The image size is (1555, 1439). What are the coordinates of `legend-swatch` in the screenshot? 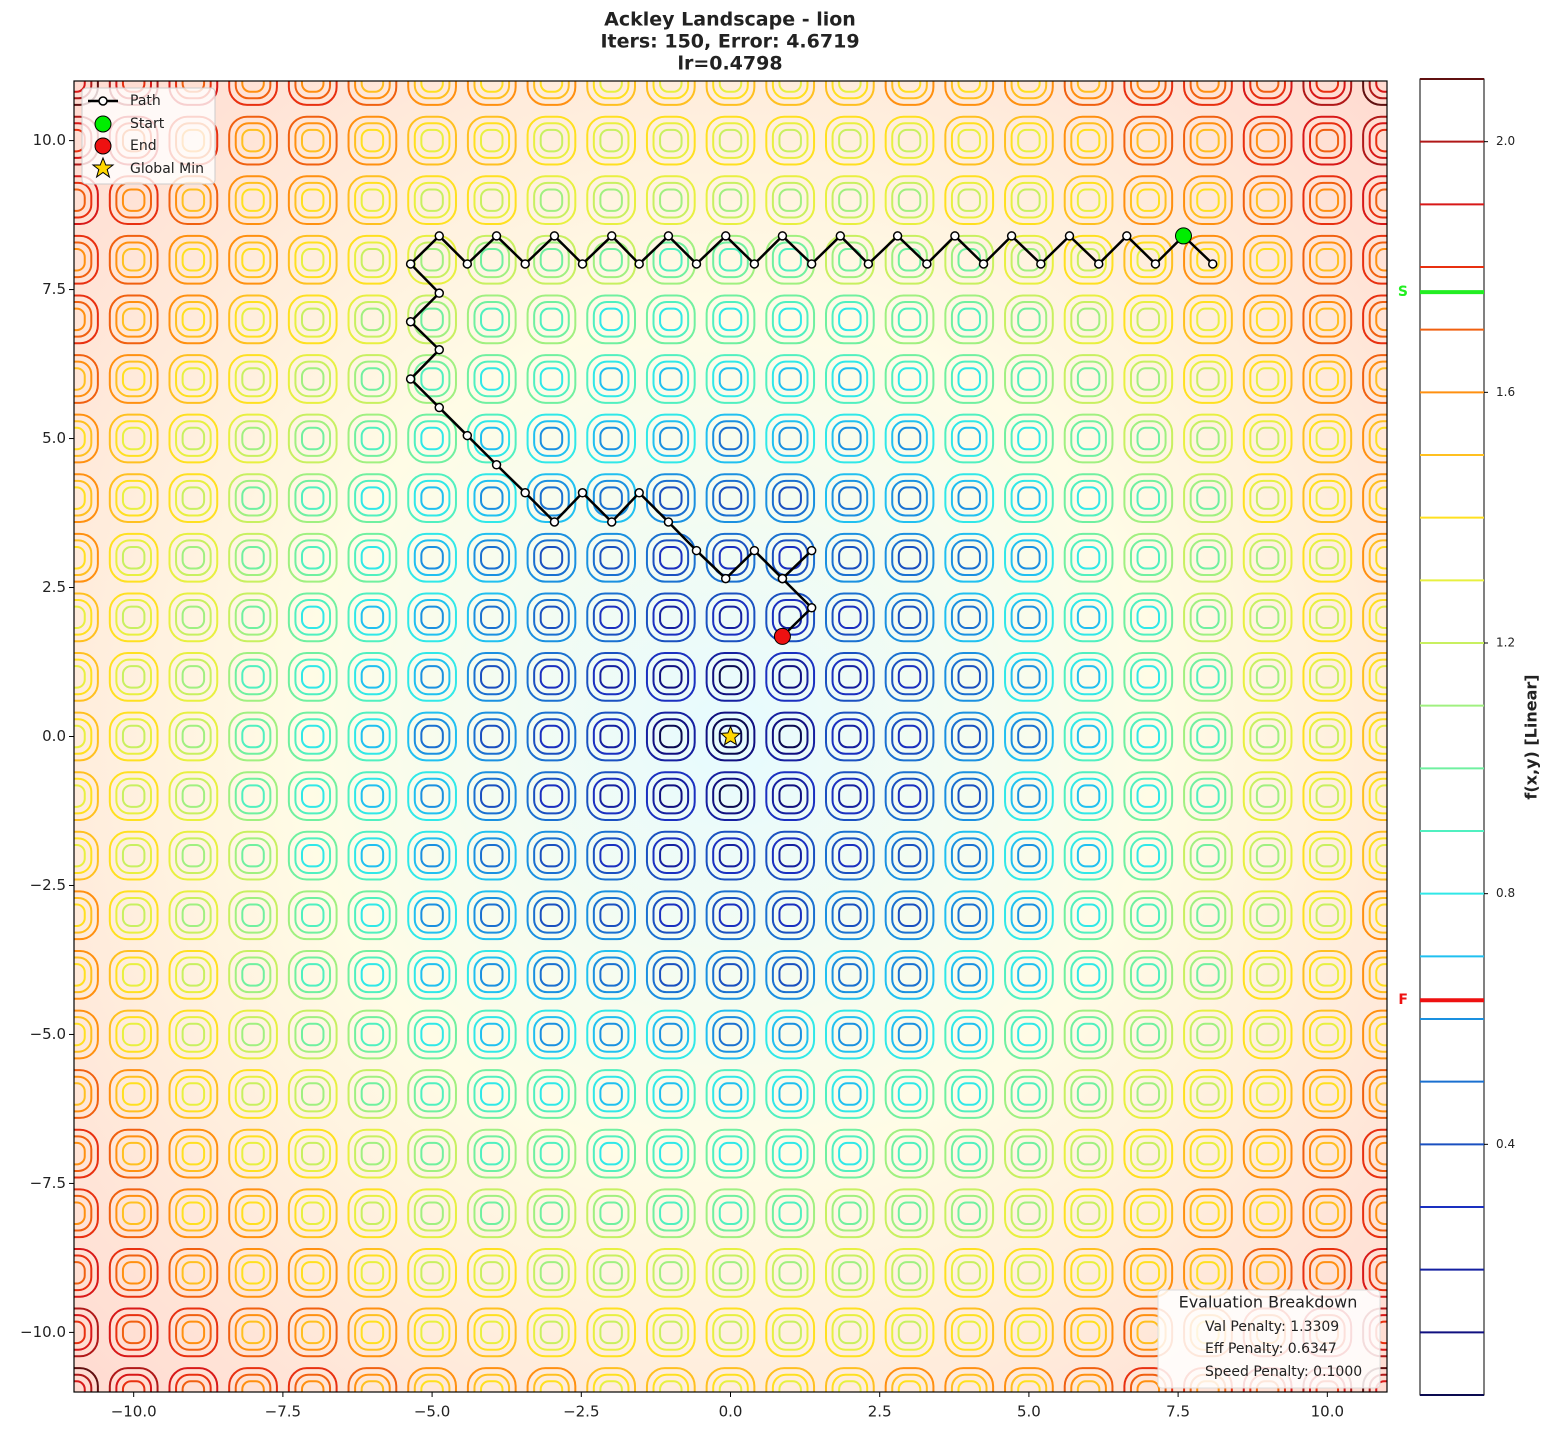 It's located at (103, 101).